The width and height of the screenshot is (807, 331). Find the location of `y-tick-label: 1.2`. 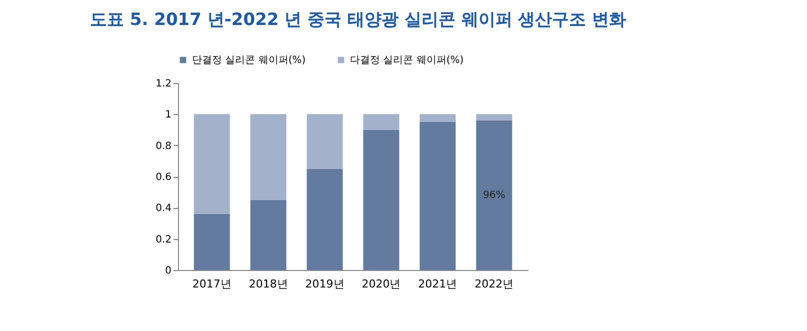

y-tick-label: 1.2 is located at coordinates (164, 84).